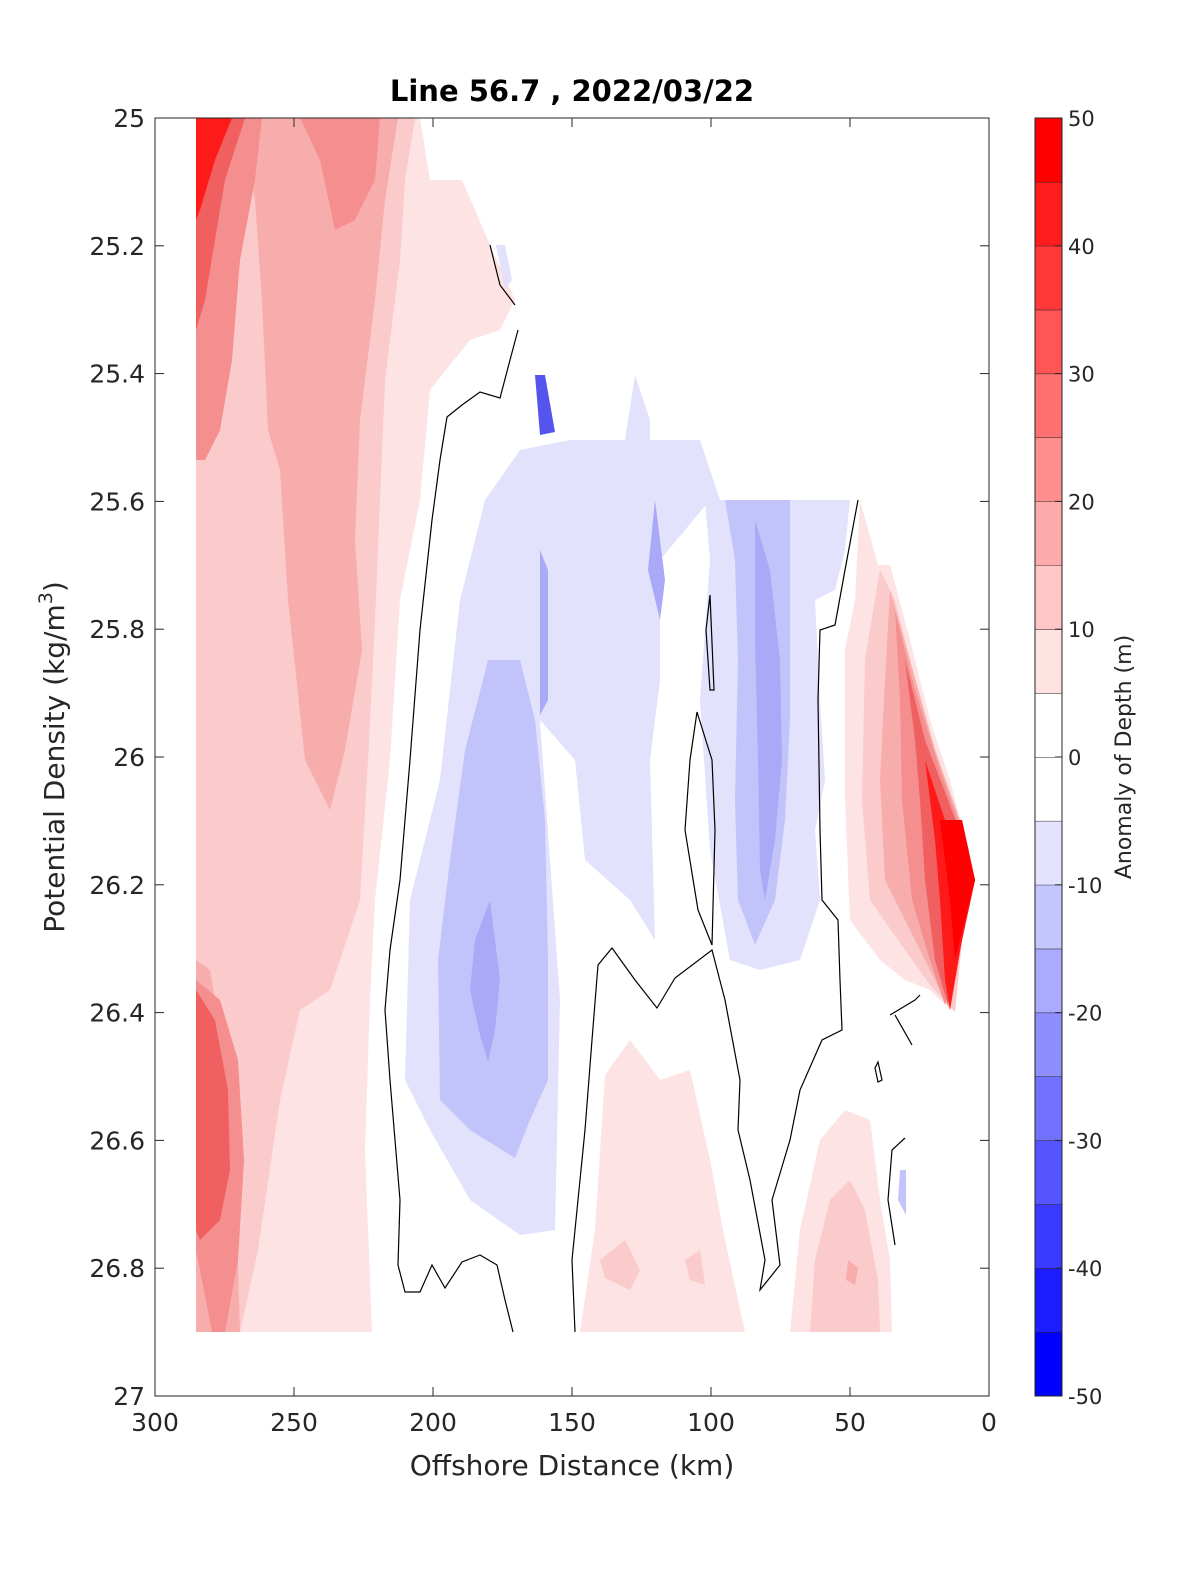 The height and width of the screenshot is (1575, 1200). What do you see at coordinates (711, 1422) in the screenshot?
I see `x-tick-label-4: 100` at bounding box center [711, 1422].